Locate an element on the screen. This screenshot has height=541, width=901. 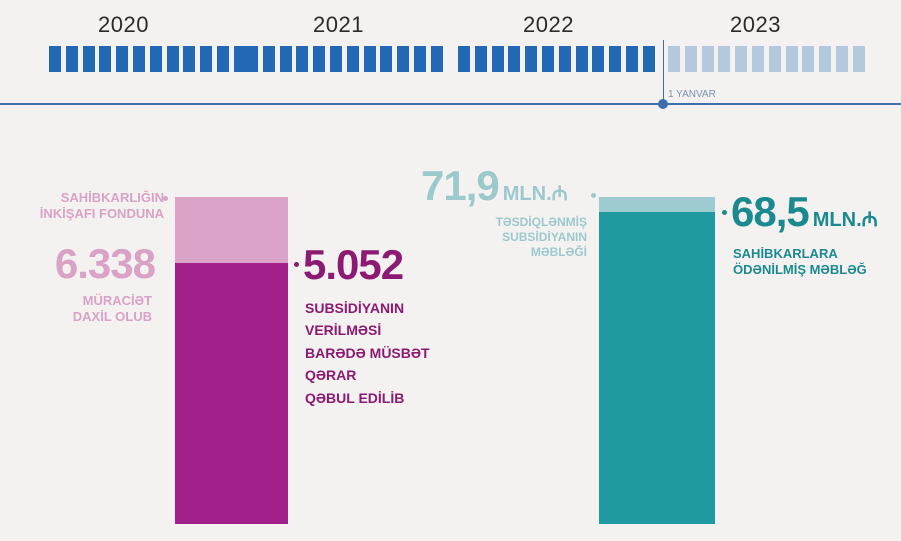
paid-amount-unit: mln.₼ is located at coordinates (845, 220).